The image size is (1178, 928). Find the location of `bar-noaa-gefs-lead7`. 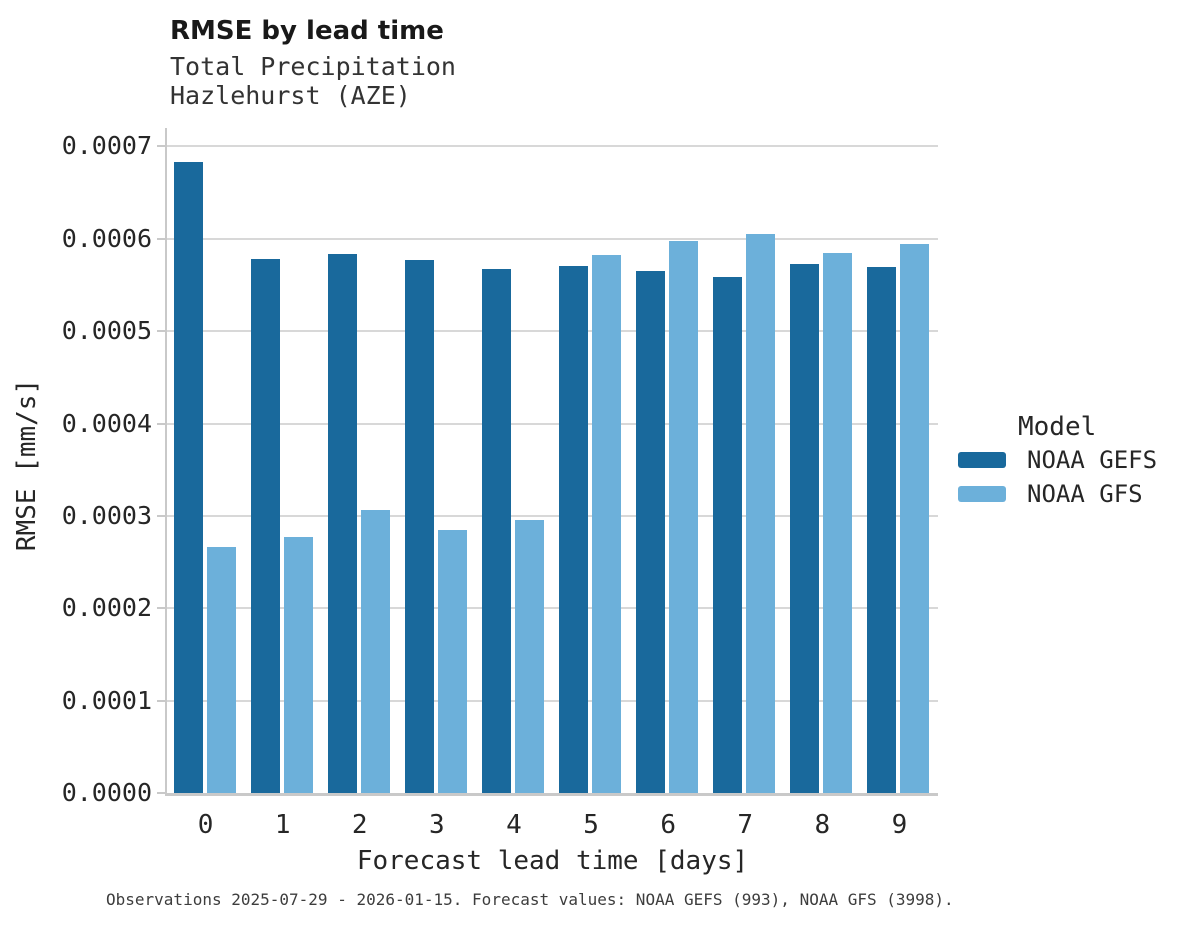

bar-noaa-gefs-lead7 is located at coordinates (728, 534).